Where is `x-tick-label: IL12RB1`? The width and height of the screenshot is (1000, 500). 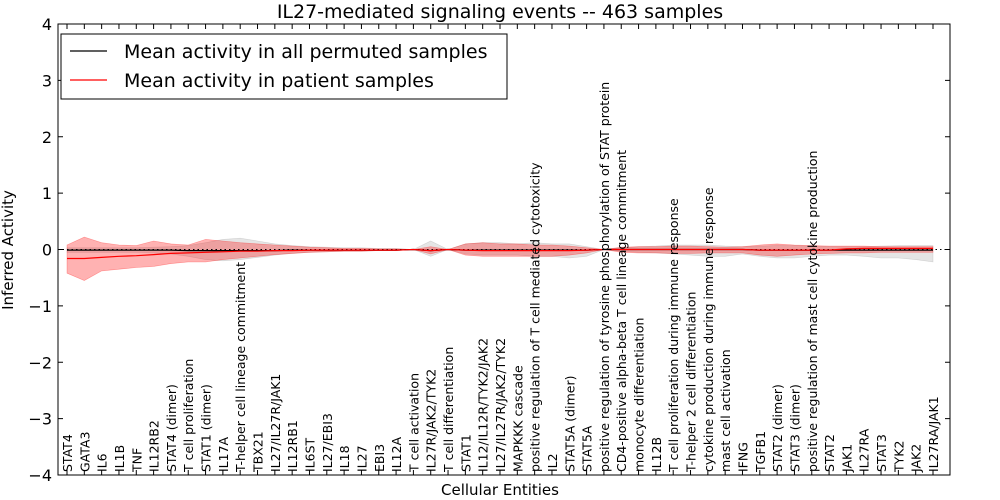
x-tick-label: IL12RB1 is located at coordinates (292, 446).